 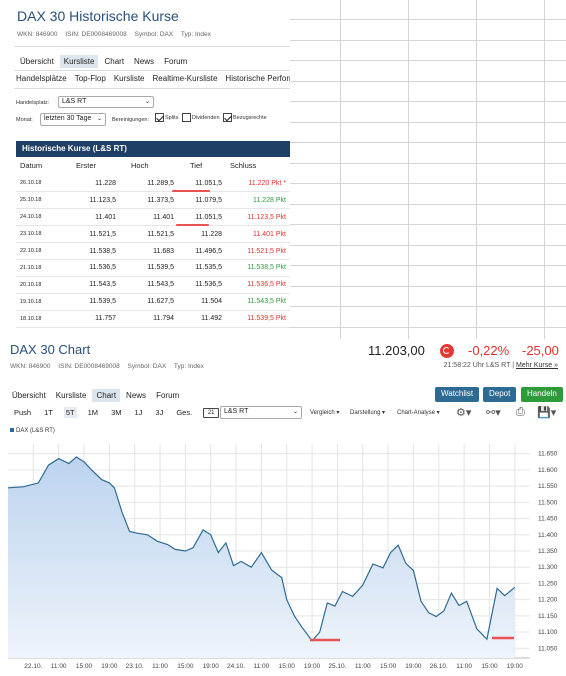 What do you see at coordinates (98, 16) in the screenshot?
I see `page-title: DAX 30 Historische Kurse` at bounding box center [98, 16].